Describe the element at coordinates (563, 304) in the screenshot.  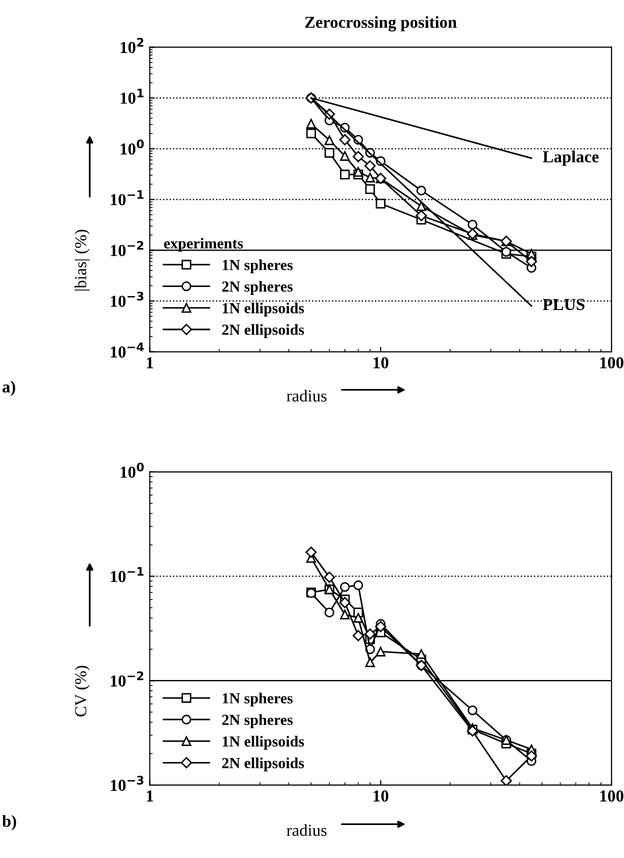
I see `annotation: PLUS` at that location.